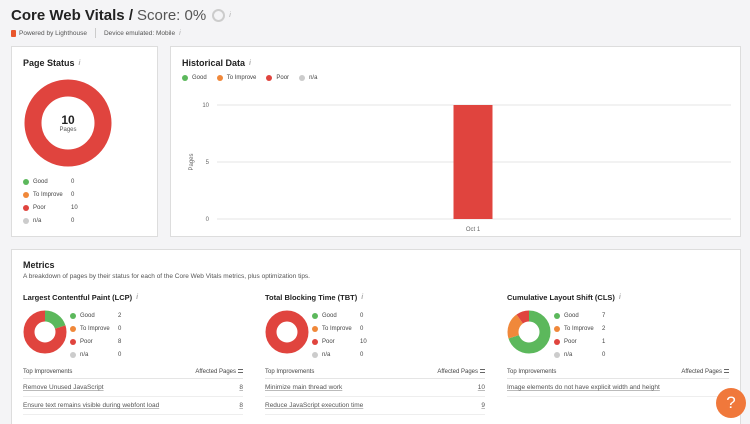 The height and width of the screenshot is (424, 750). Describe the element at coordinates (277, 78) in the screenshot. I see `legend-poor: Poor` at that location.